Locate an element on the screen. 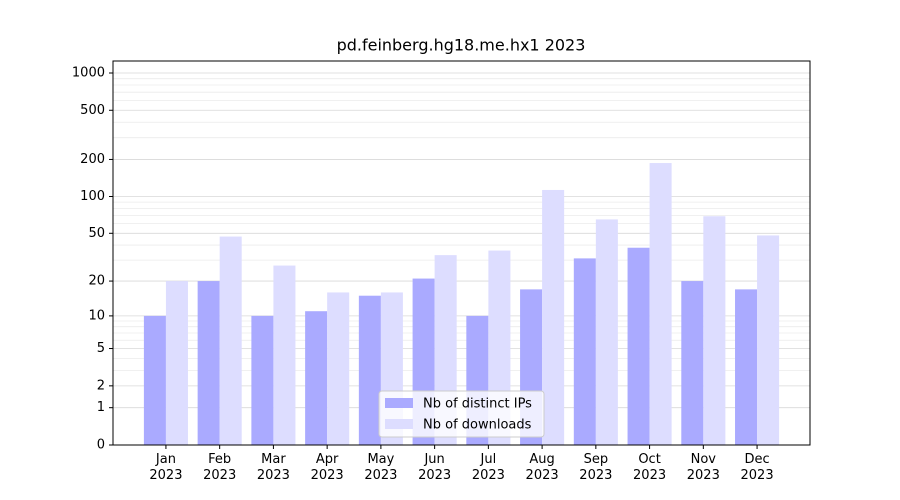 The width and height of the screenshot is (900, 500). legend-label: Nb of downloads is located at coordinates (477, 425).